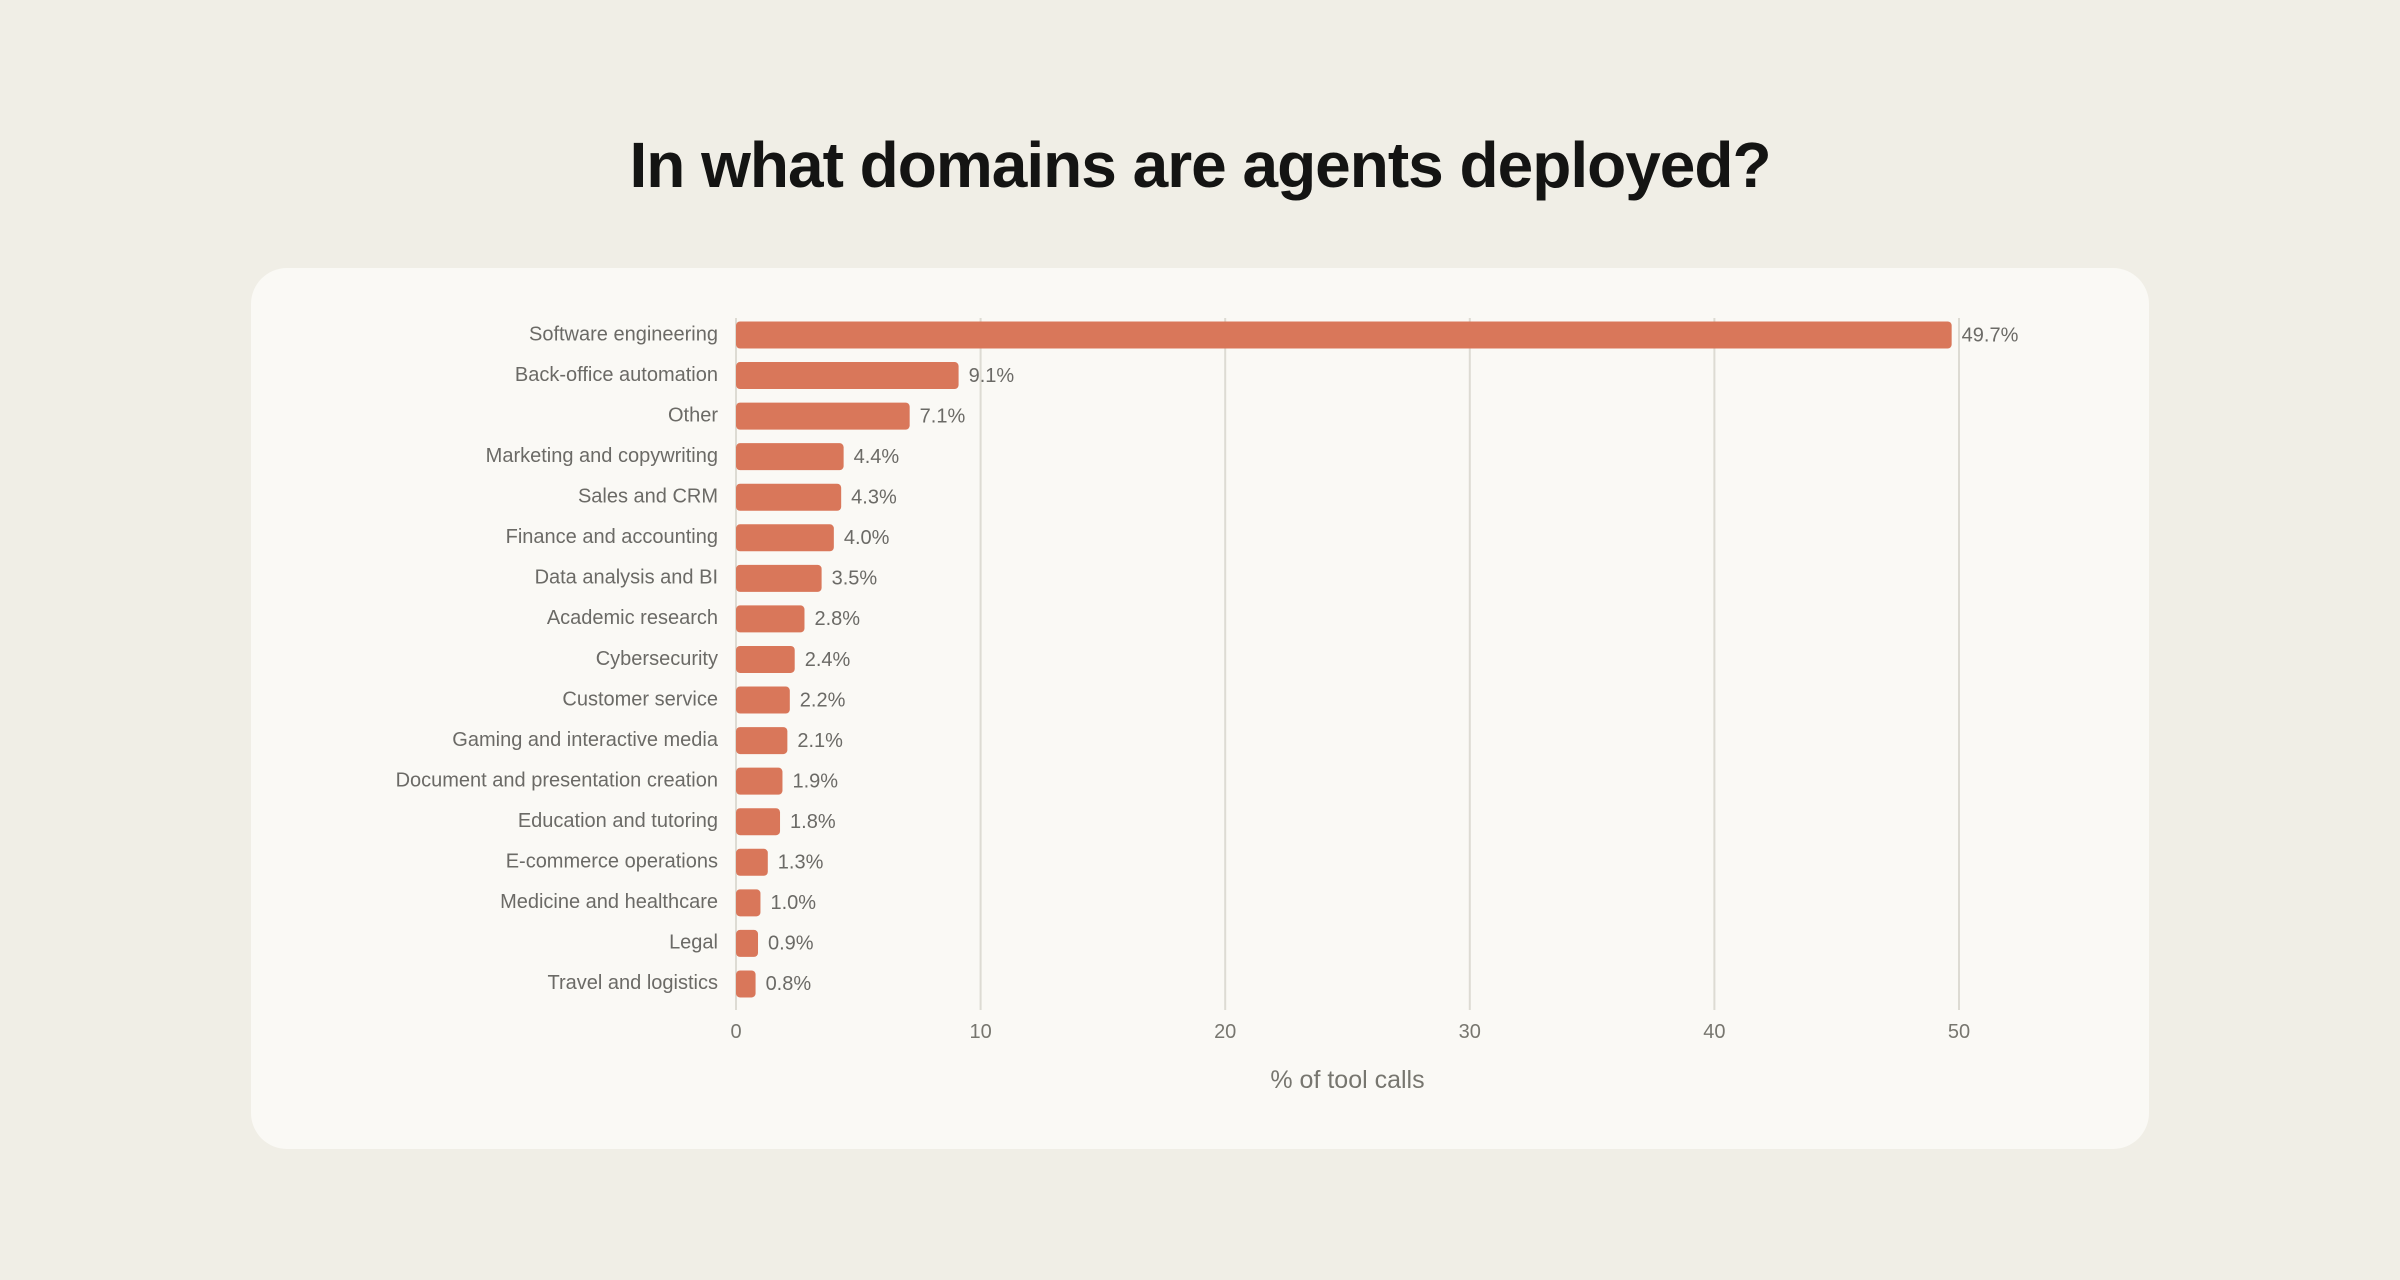 The height and width of the screenshot is (1280, 2400). What do you see at coordinates (618, 821) in the screenshot?
I see `category-label: Education and tutoring` at bounding box center [618, 821].